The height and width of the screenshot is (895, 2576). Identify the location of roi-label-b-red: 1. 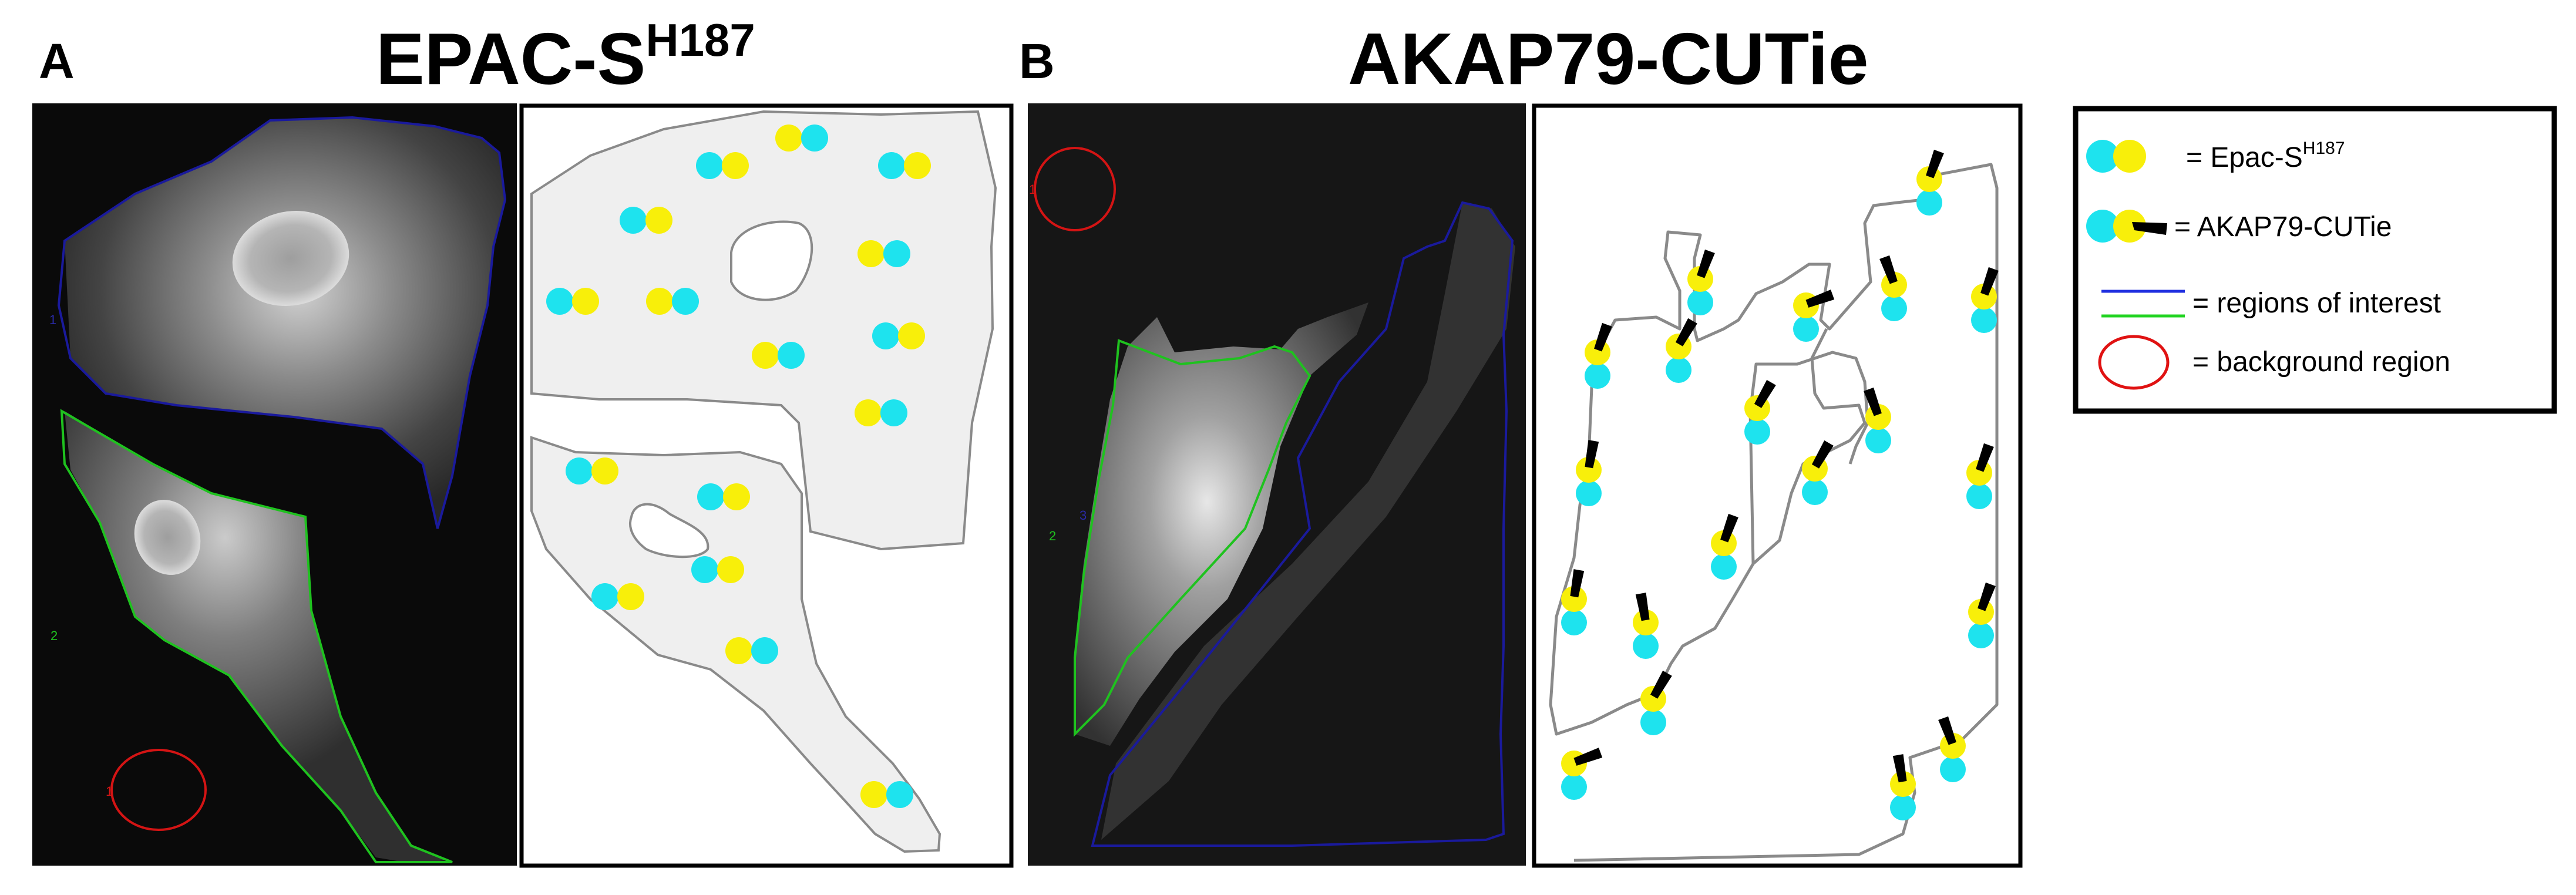
(1032, 189).